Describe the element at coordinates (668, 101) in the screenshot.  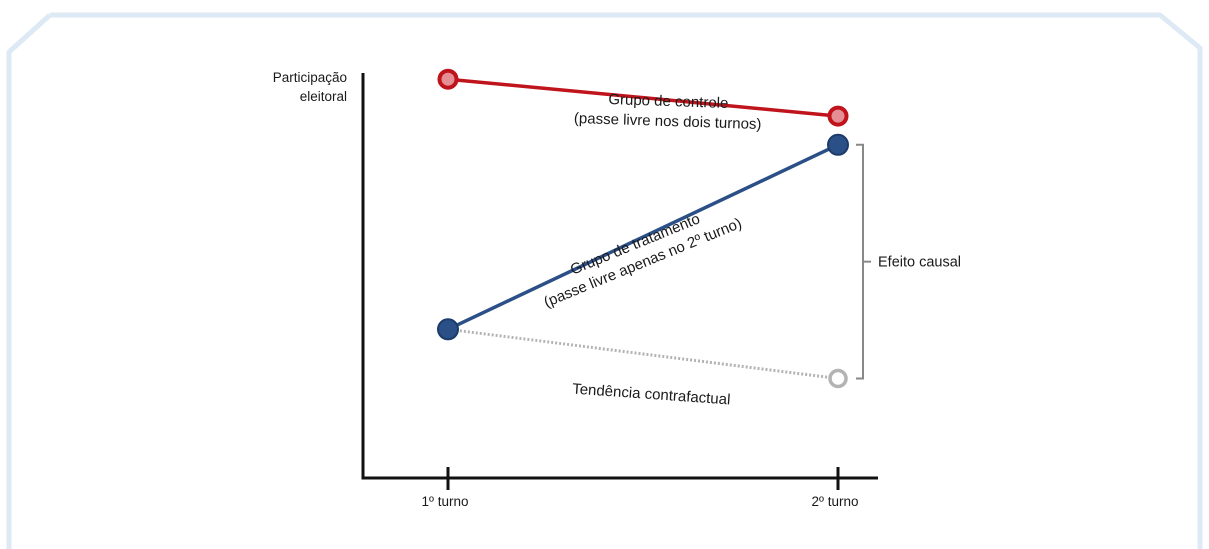
I see `control-label-line: Grupo de controle` at that location.